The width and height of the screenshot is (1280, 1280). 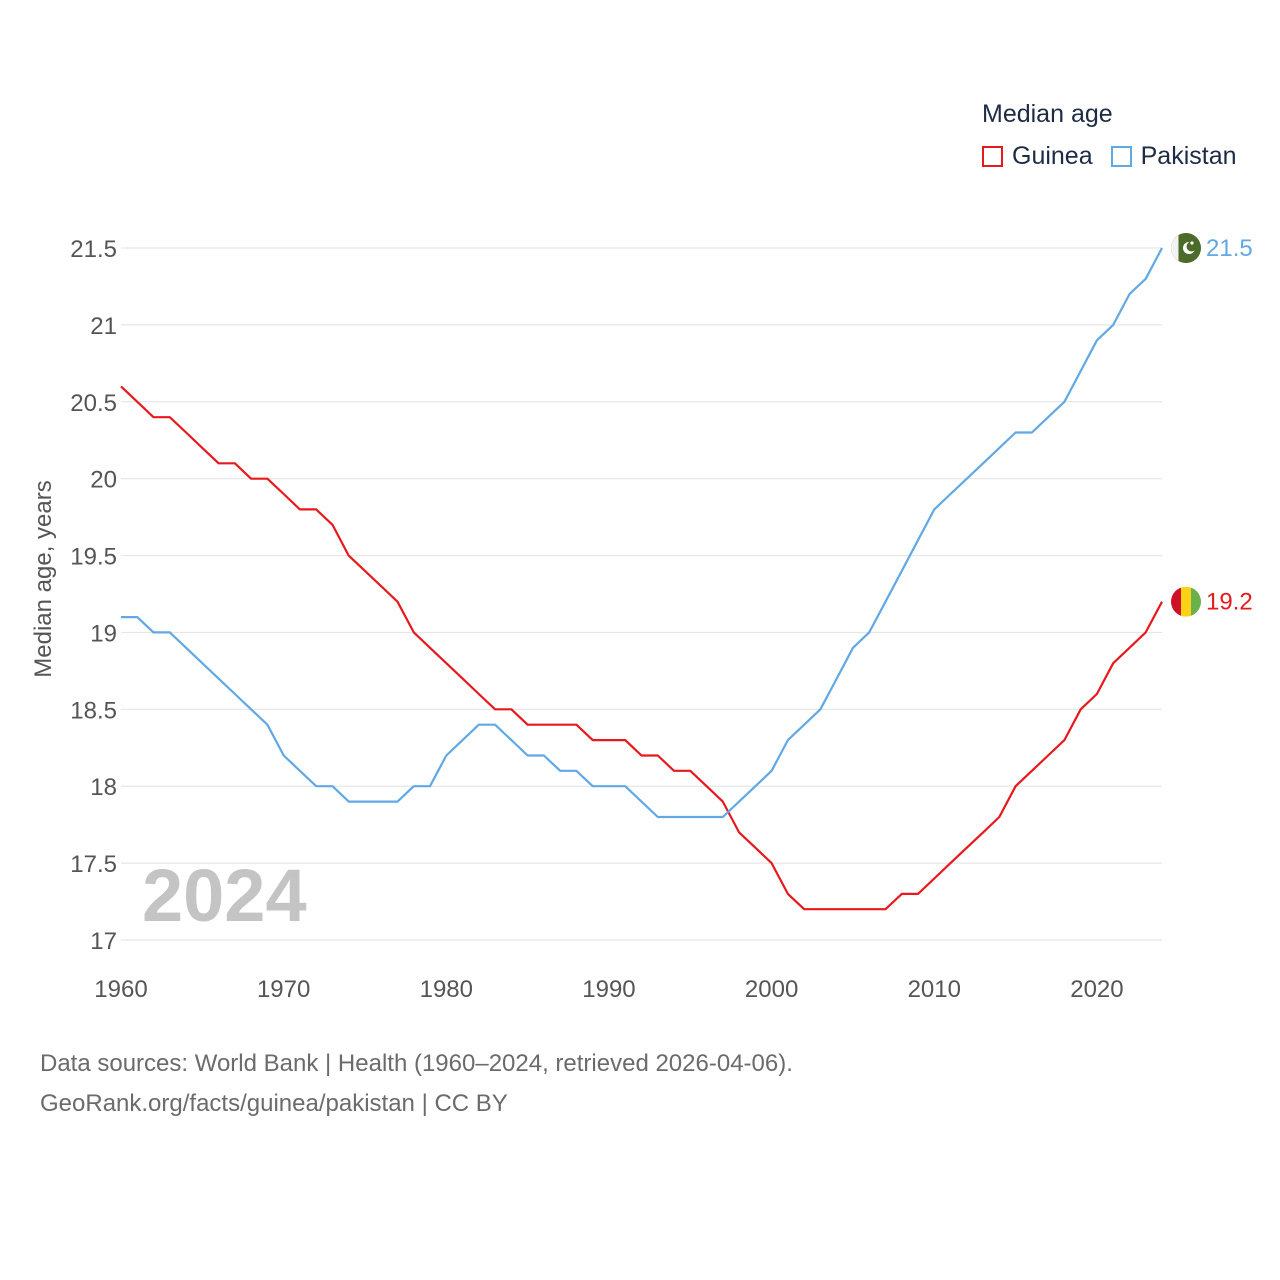 I want to click on year-overlay: 2024, so click(x=224, y=895).